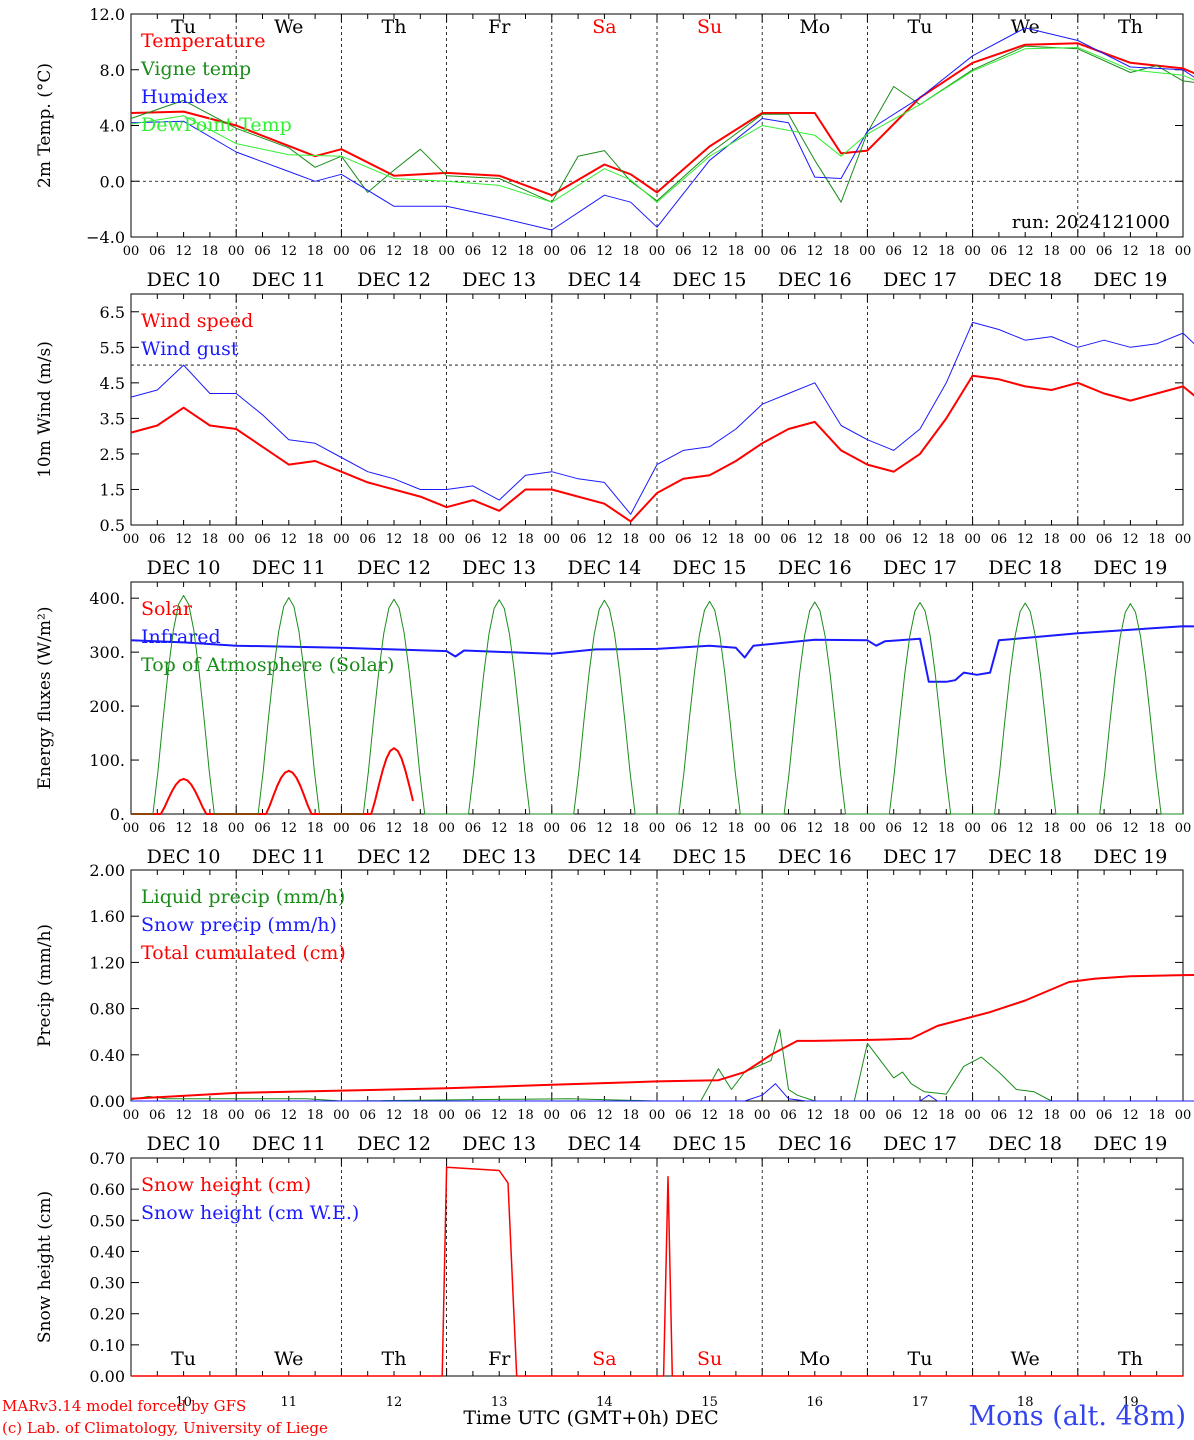 The width and height of the screenshot is (1194, 1440). I want to click on series-line-snow-height-cm-, so click(657, 1271).